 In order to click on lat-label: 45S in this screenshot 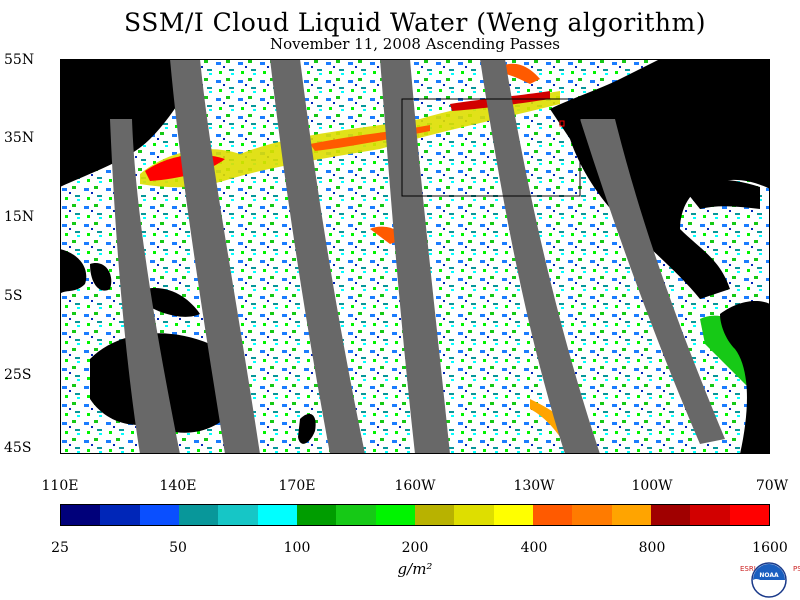, I will do `click(18, 448)`.